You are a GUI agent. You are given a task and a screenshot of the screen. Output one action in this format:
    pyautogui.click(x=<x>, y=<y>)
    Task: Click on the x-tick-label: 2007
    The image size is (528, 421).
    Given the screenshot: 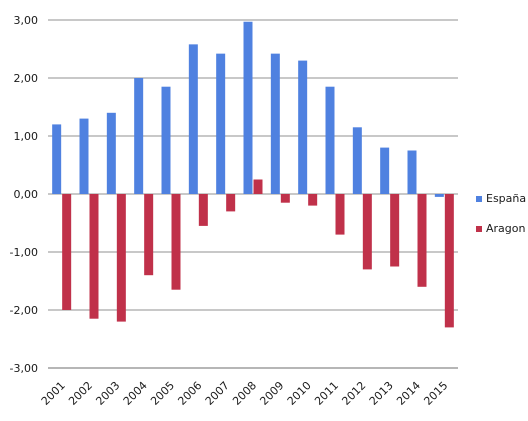 What is the action you would take?
    pyautogui.click(x=217, y=393)
    